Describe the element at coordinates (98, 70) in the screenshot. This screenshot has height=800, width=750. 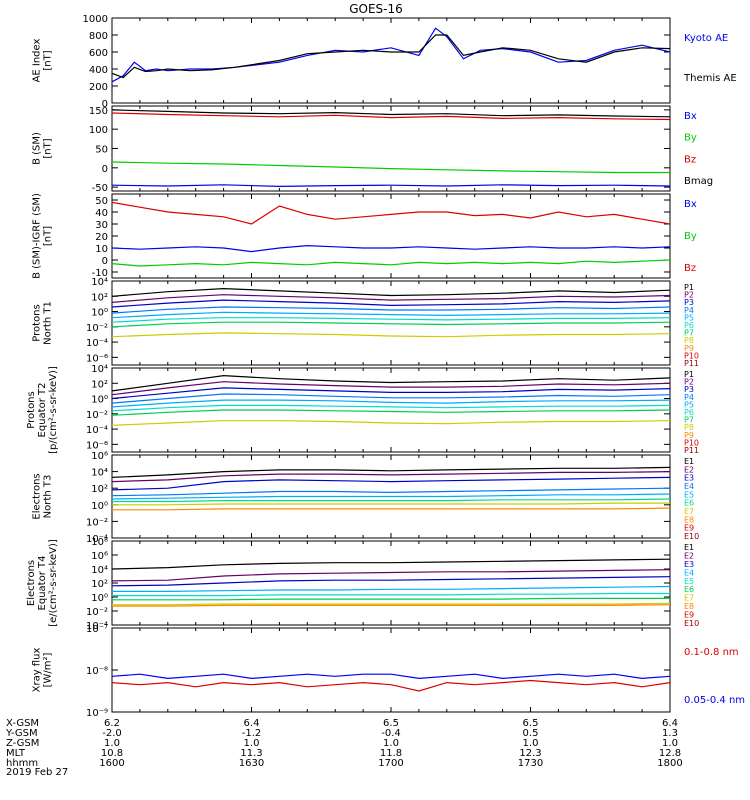
I see `y-tick-label: 400` at that location.